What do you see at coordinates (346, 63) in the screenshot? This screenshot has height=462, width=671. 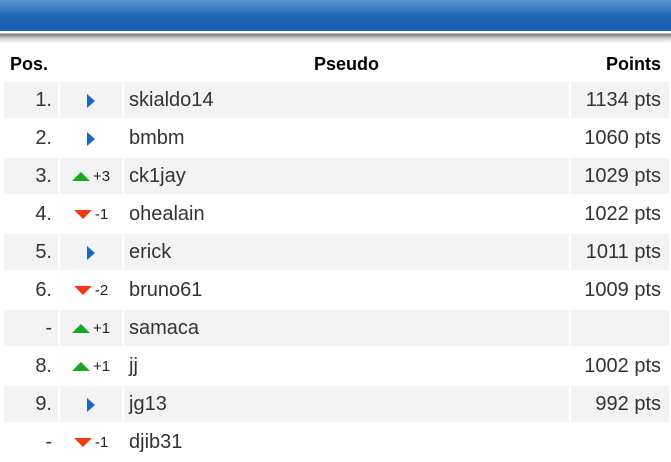 I see `header-pseudo: Pseudo` at bounding box center [346, 63].